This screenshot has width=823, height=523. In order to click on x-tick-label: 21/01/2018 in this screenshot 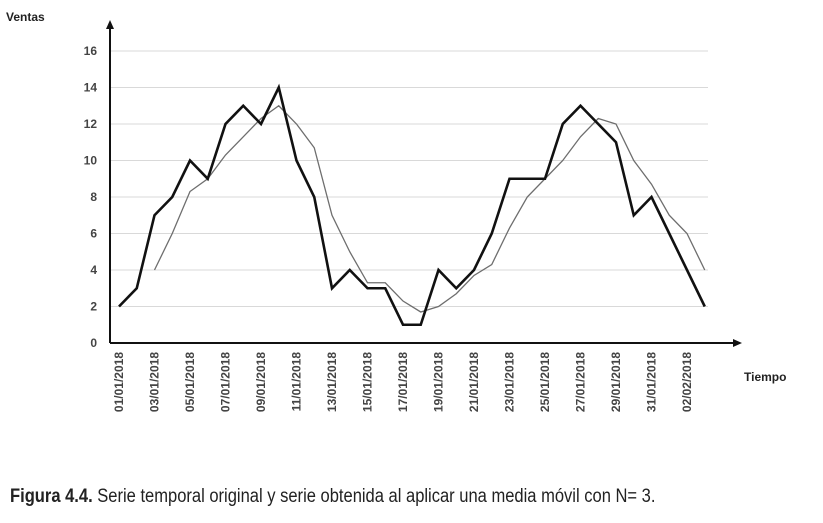, I will do `click(474, 382)`.